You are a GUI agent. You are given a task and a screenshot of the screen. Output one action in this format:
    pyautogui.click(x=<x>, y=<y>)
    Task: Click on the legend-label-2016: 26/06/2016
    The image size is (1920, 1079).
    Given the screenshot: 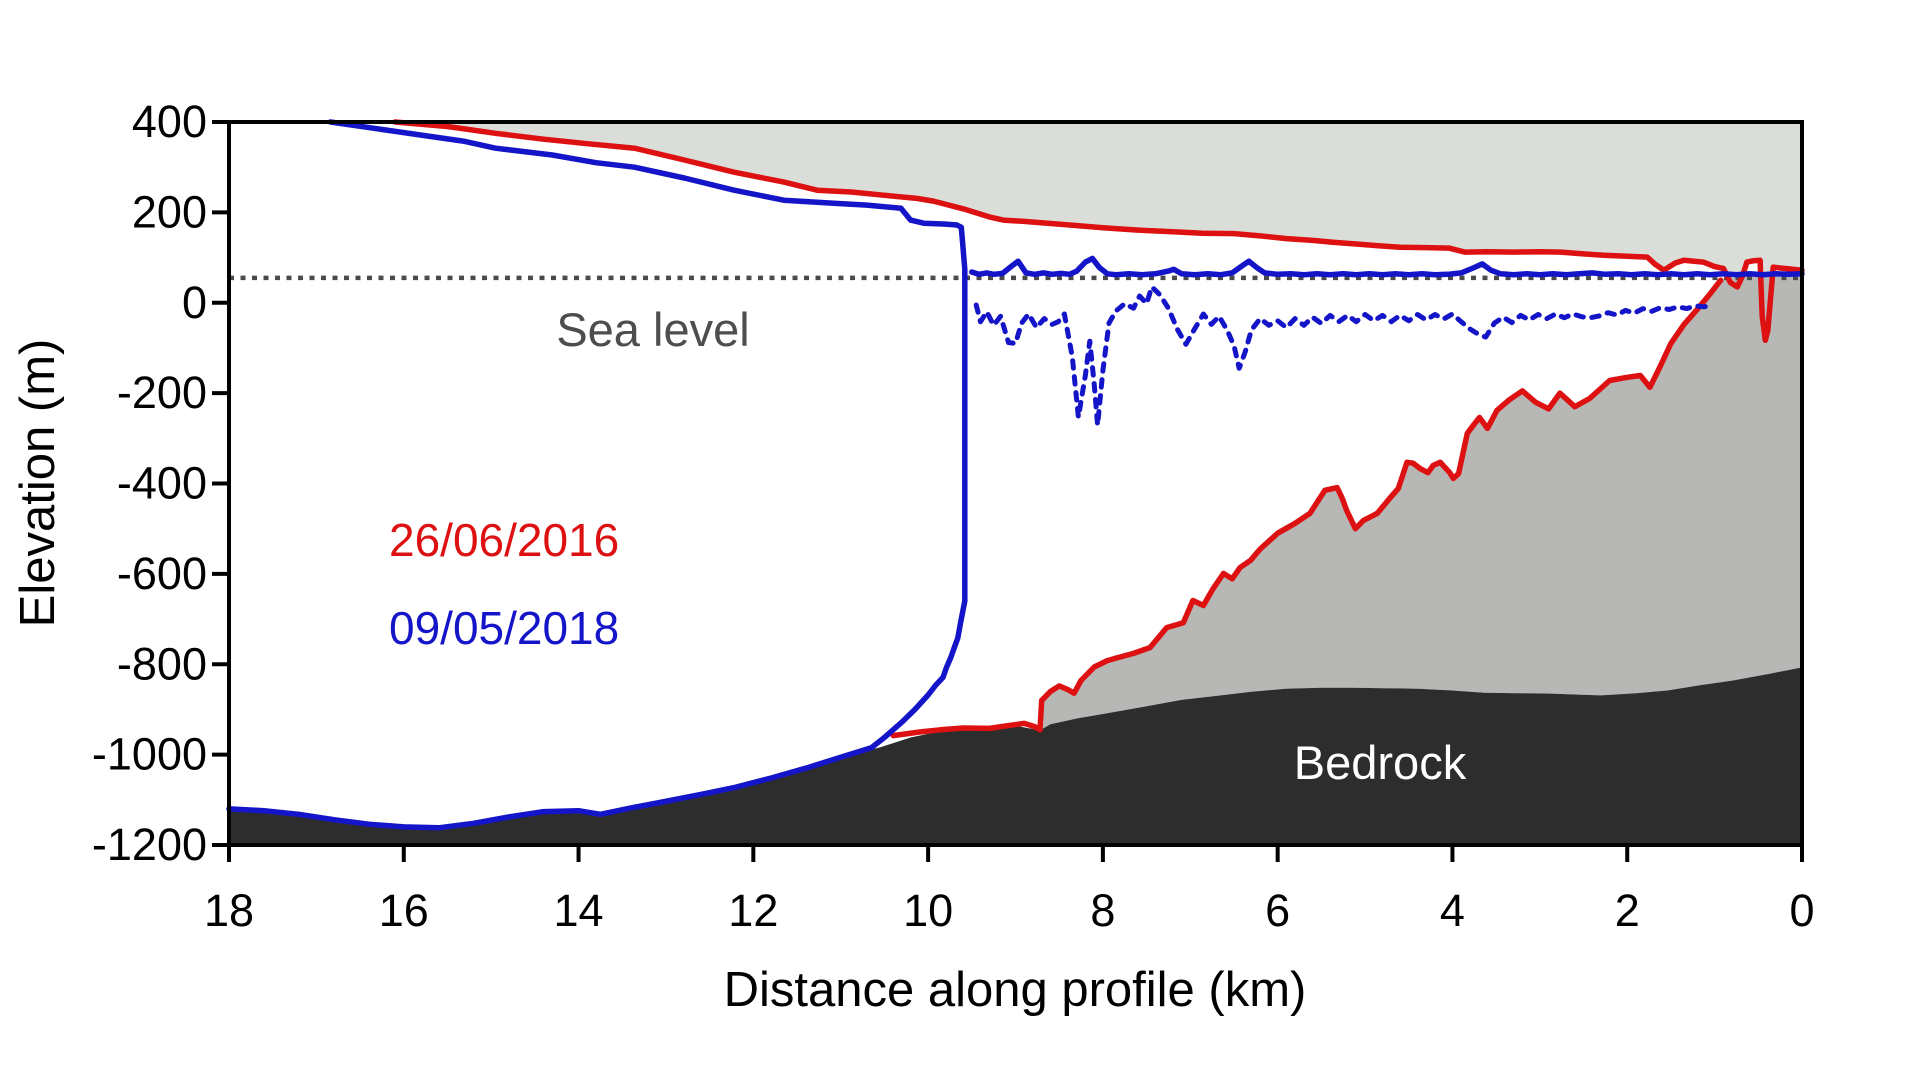 What is the action you would take?
    pyautogui.click(x=504, y=540)
    